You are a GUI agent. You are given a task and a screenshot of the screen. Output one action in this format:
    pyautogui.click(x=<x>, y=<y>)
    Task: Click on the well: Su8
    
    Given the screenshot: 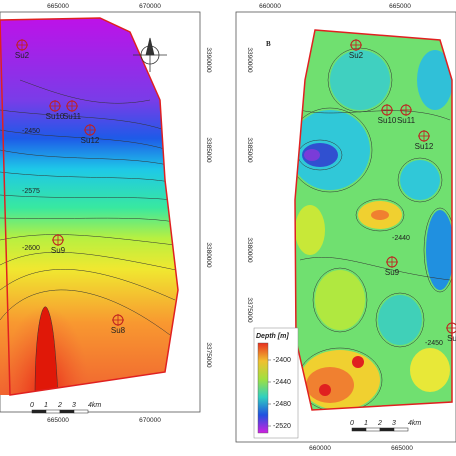 What is the action you would take?
    pyautogui.click(x=118, y=324)
    